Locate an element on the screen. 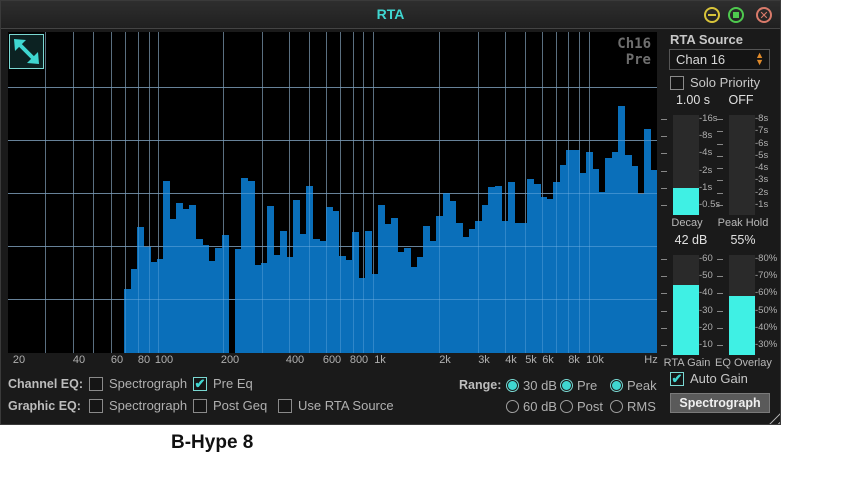  use-rta-source-checkbox: Use RTA Source is located at coordinates (336, 405).